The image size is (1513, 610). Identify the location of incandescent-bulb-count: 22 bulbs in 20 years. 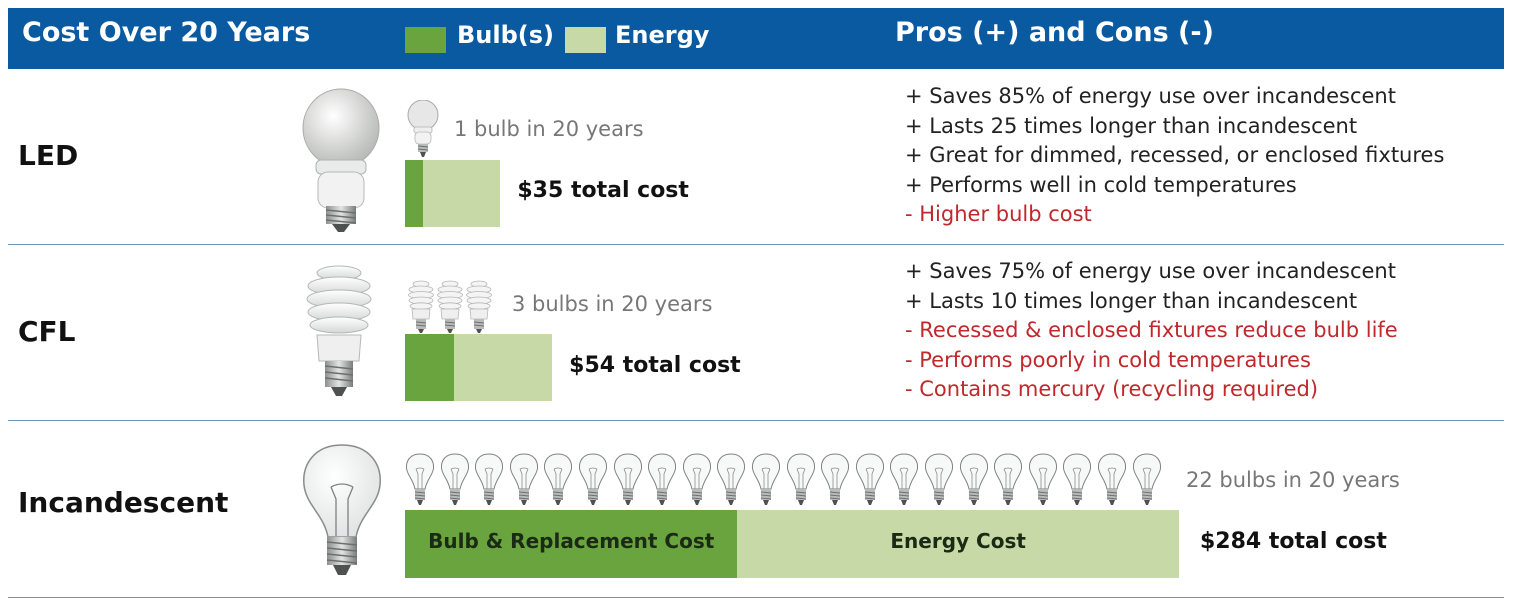
(1293, 480).